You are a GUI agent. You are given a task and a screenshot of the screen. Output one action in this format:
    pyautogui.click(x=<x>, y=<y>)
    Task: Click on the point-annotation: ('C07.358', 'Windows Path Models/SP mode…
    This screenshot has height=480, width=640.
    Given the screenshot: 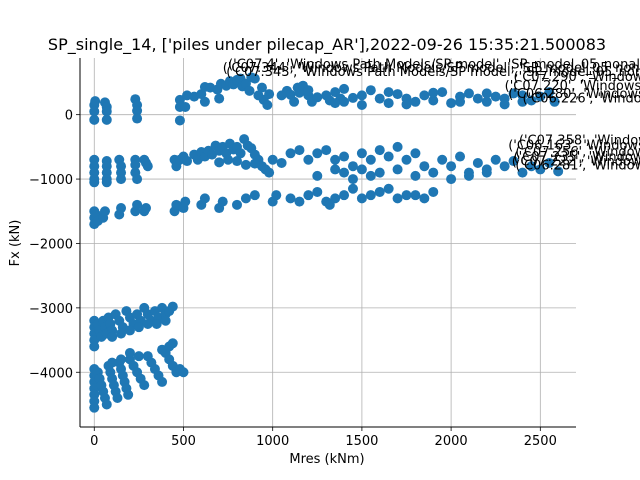 What is the action you would take?
    pyautogui.click(x=579, y=140)
    